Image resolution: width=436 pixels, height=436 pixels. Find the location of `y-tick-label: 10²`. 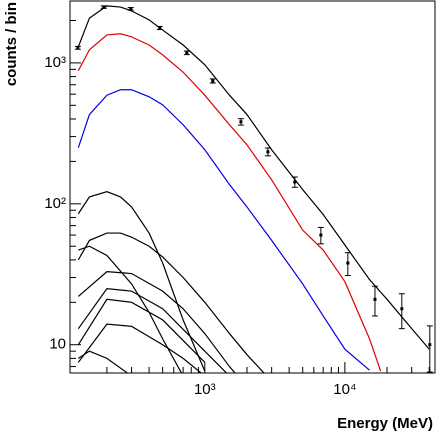

y-tick-label: 10² is located at coordinates (55, 203).